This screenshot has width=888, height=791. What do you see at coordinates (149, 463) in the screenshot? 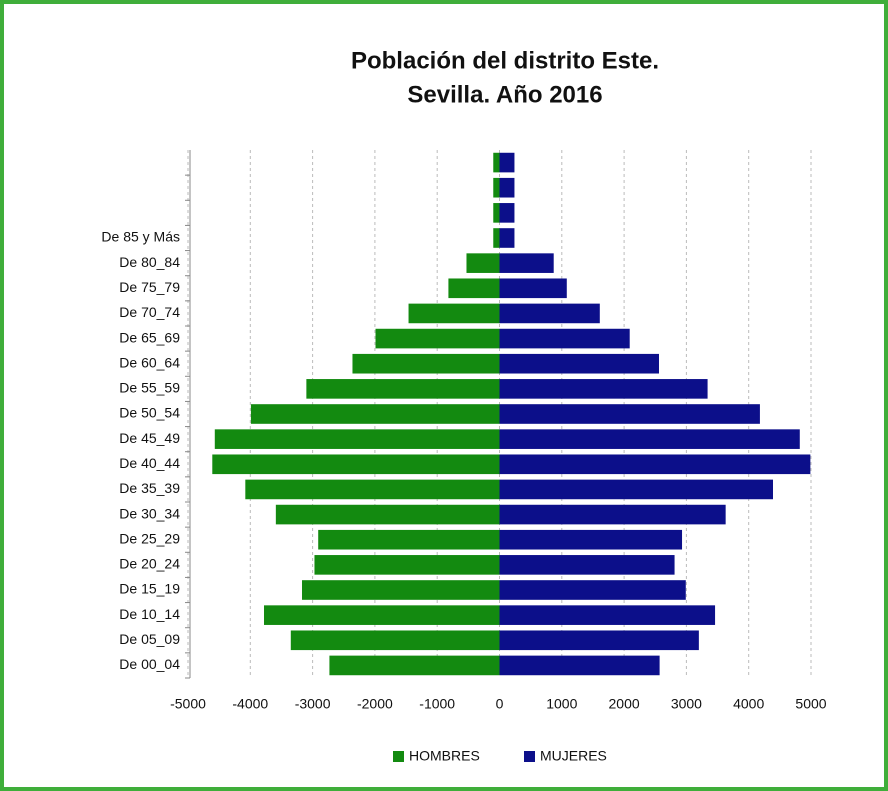
I see `y-tick-label: De 40_44` at bounding box center [149, 463].